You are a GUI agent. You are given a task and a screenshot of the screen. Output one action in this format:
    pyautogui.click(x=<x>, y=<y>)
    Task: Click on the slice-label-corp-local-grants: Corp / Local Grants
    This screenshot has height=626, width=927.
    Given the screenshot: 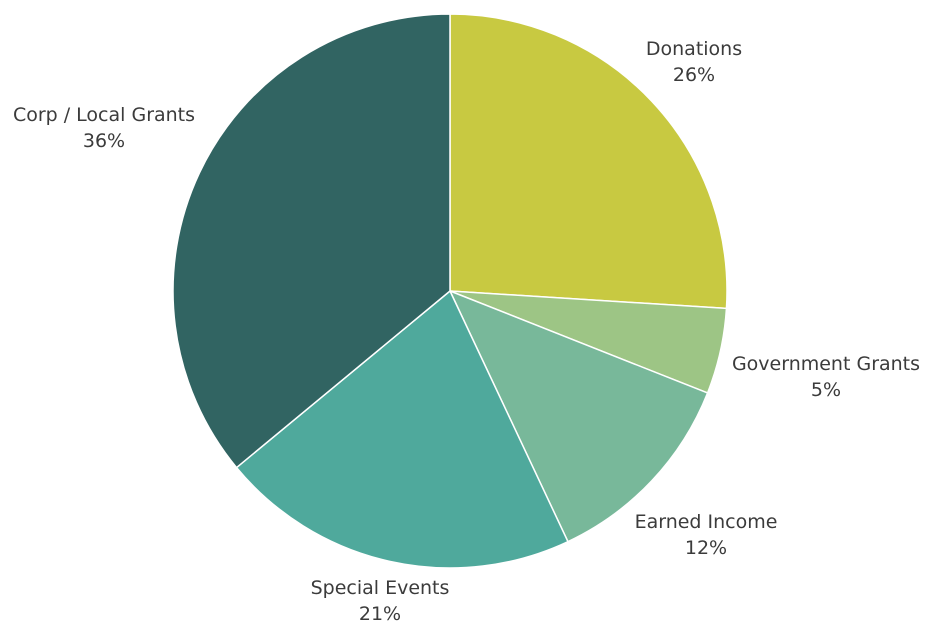 What is the action you would take?
    pyautogui.click(x=104, y=115)
    